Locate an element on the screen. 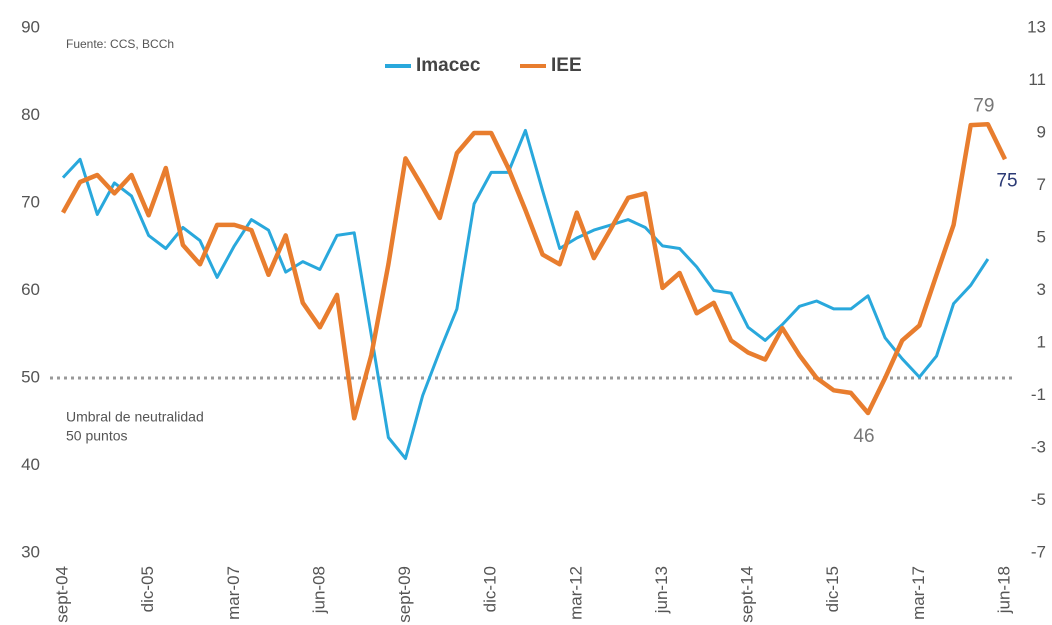  y-tick-label: 70 is located at coordinates (30, 201).